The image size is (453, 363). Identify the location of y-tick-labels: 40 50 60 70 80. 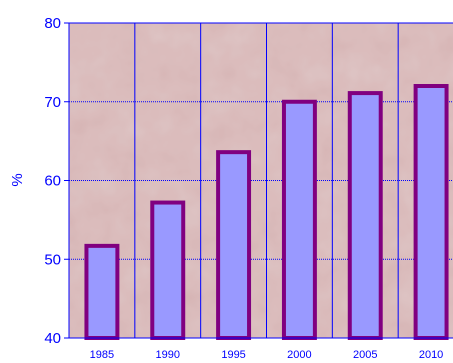
(52, 181).